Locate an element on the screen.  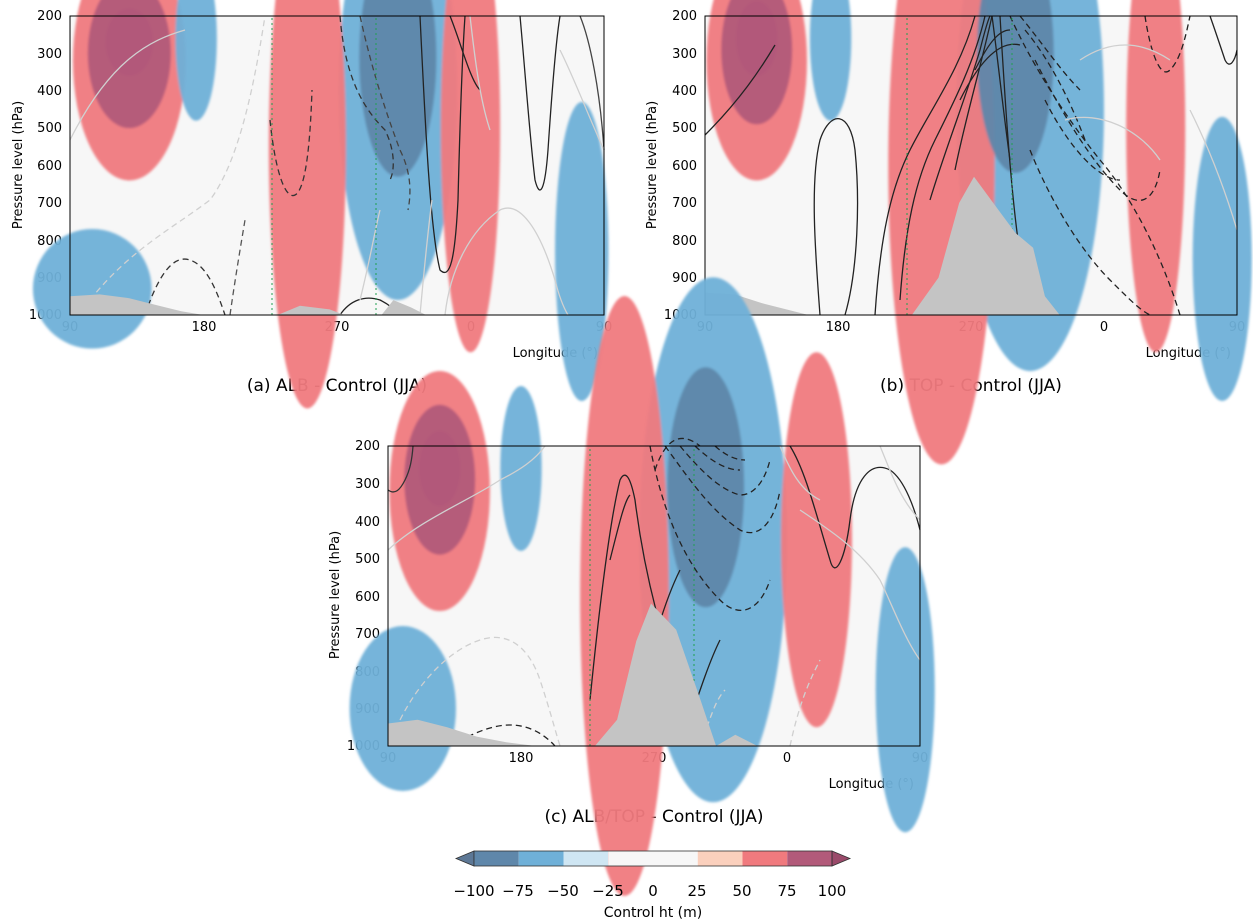
yticks-b: 200 300 400 500 600 700 800 900 1000 is located at coordinates (680, 166).